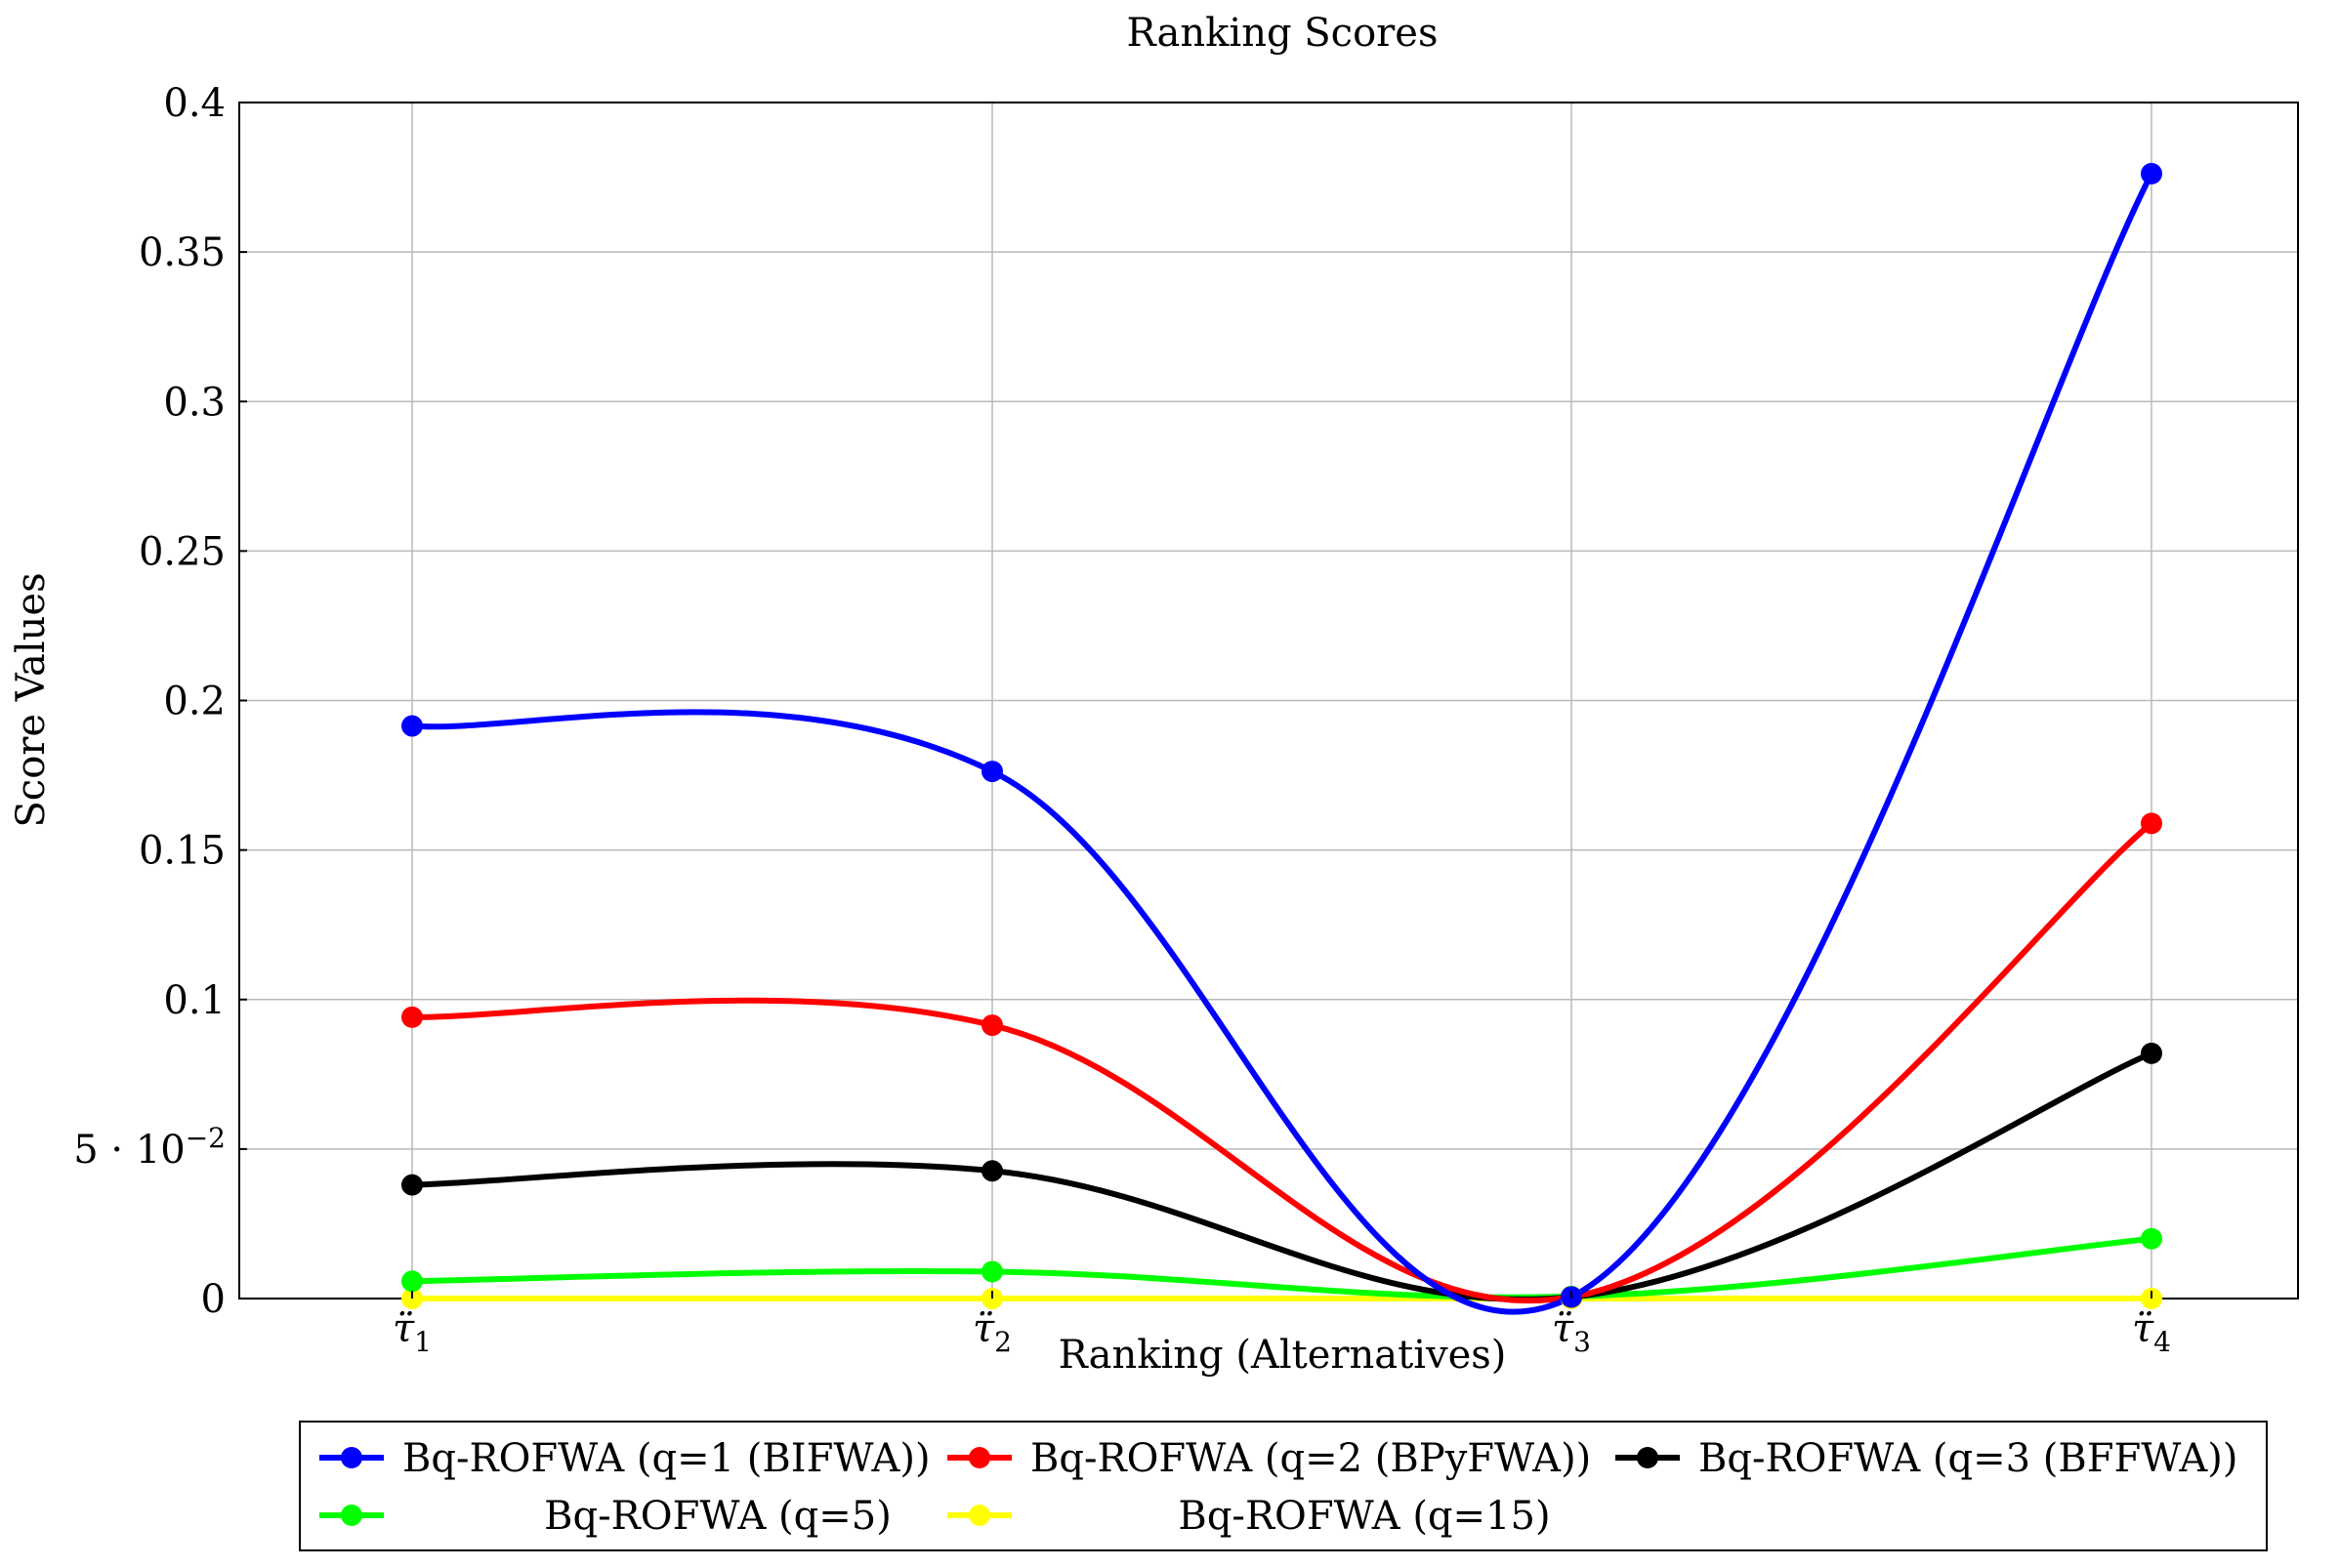 Image resolution: width=2339 pixels, height=1568 pixels. I want to click on x-tick-label: τ̈1, so click(412, 1332).